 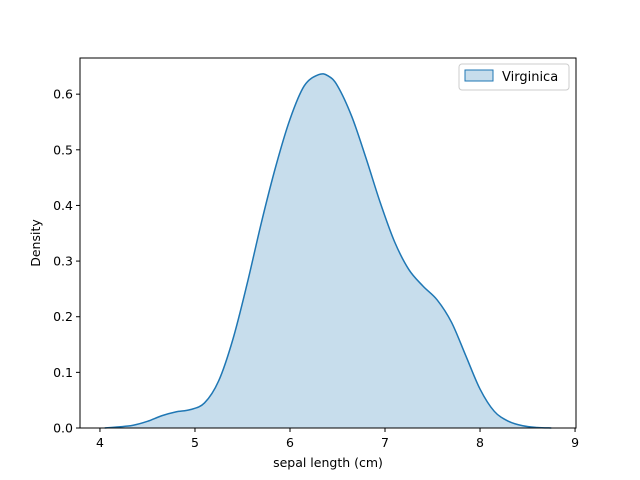 I want to click on x-tick-label: 7, so click(x=385, y=442).